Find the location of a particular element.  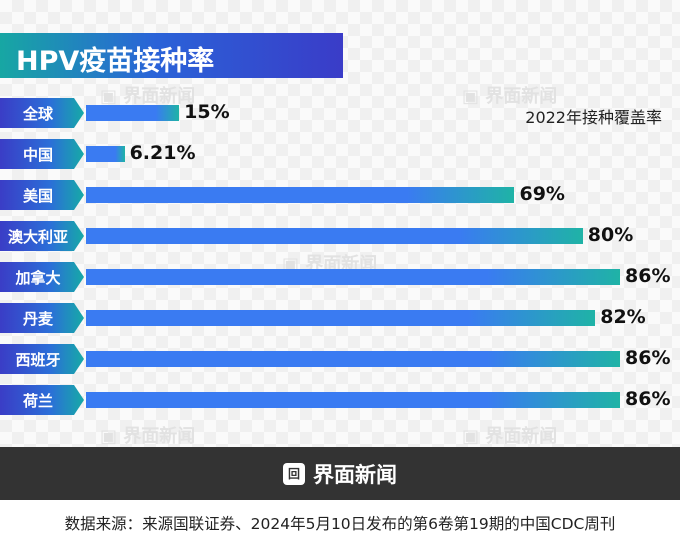

chart-subtitle: 2022年接种覆盖率 is located at coordinates (593, 117).